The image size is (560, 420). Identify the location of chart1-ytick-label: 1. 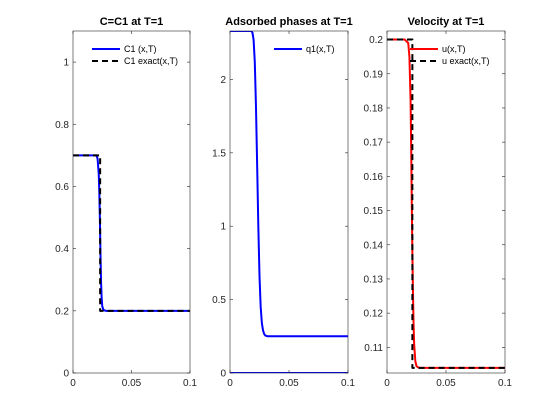
(66, 63).